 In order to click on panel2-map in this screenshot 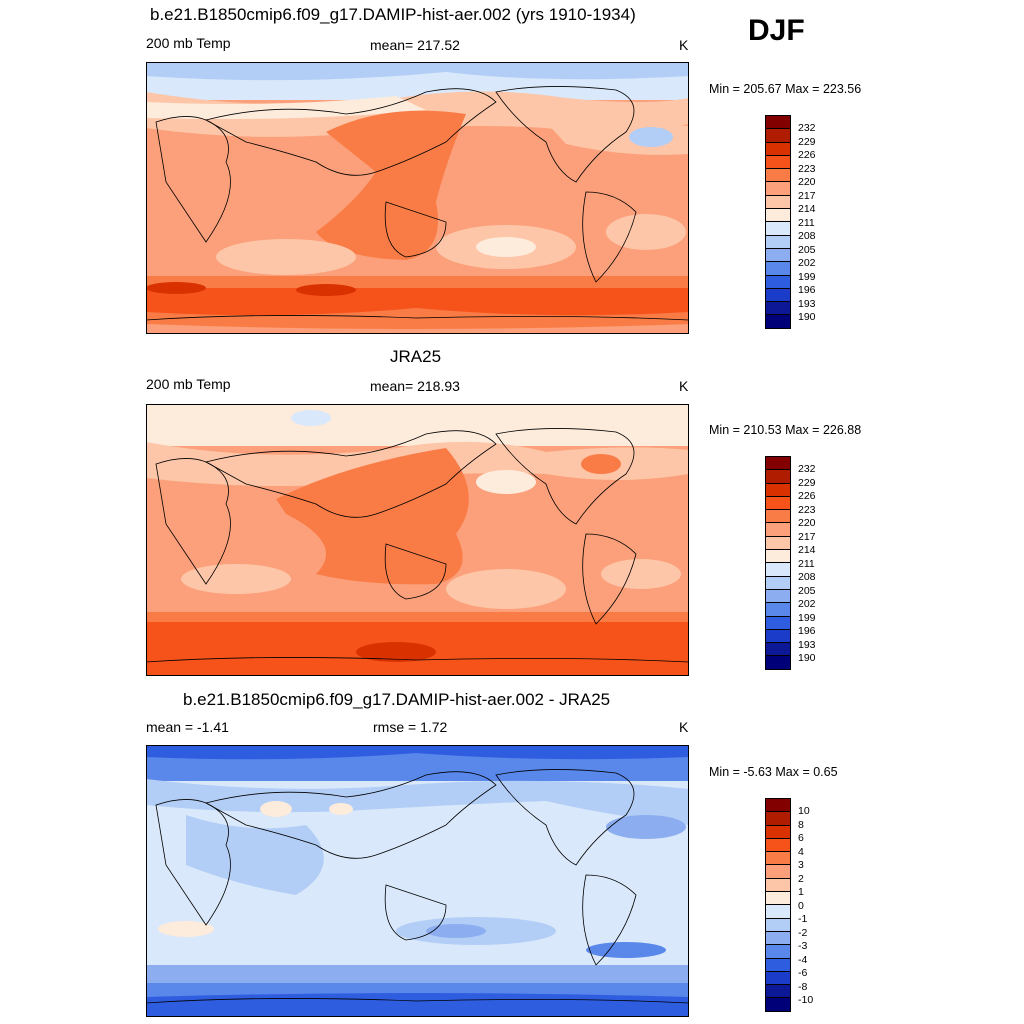, I will do `click(417, 540)`.